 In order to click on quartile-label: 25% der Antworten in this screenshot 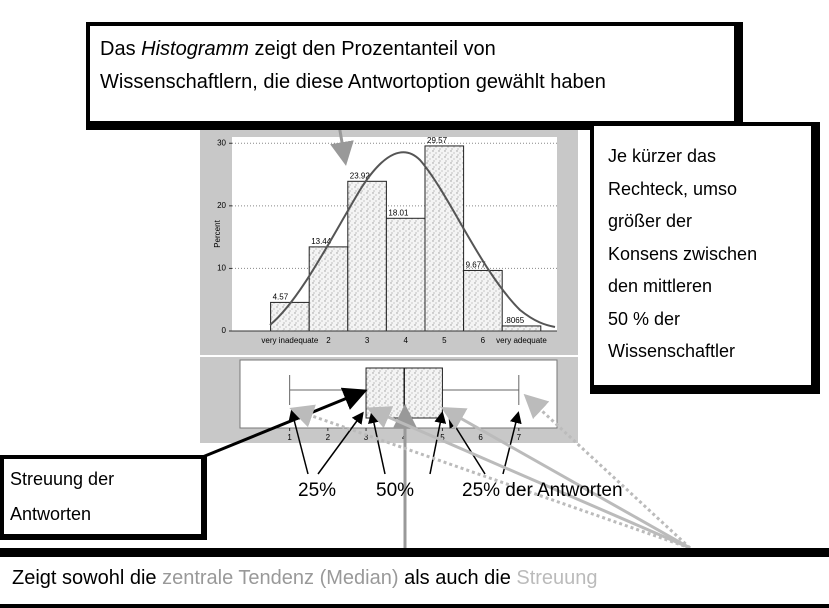, I will do `click(542, 490)`.